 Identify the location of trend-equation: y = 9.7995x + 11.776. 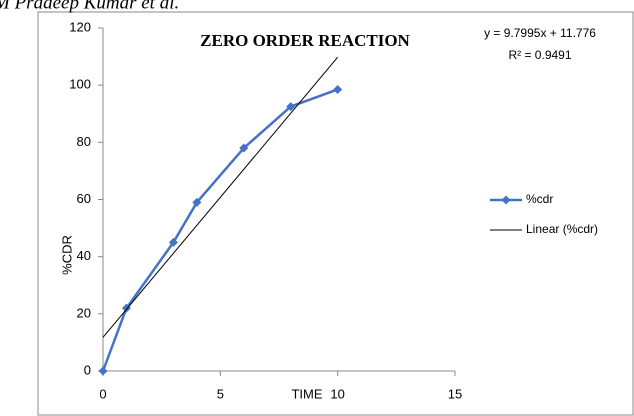
(540, 33).